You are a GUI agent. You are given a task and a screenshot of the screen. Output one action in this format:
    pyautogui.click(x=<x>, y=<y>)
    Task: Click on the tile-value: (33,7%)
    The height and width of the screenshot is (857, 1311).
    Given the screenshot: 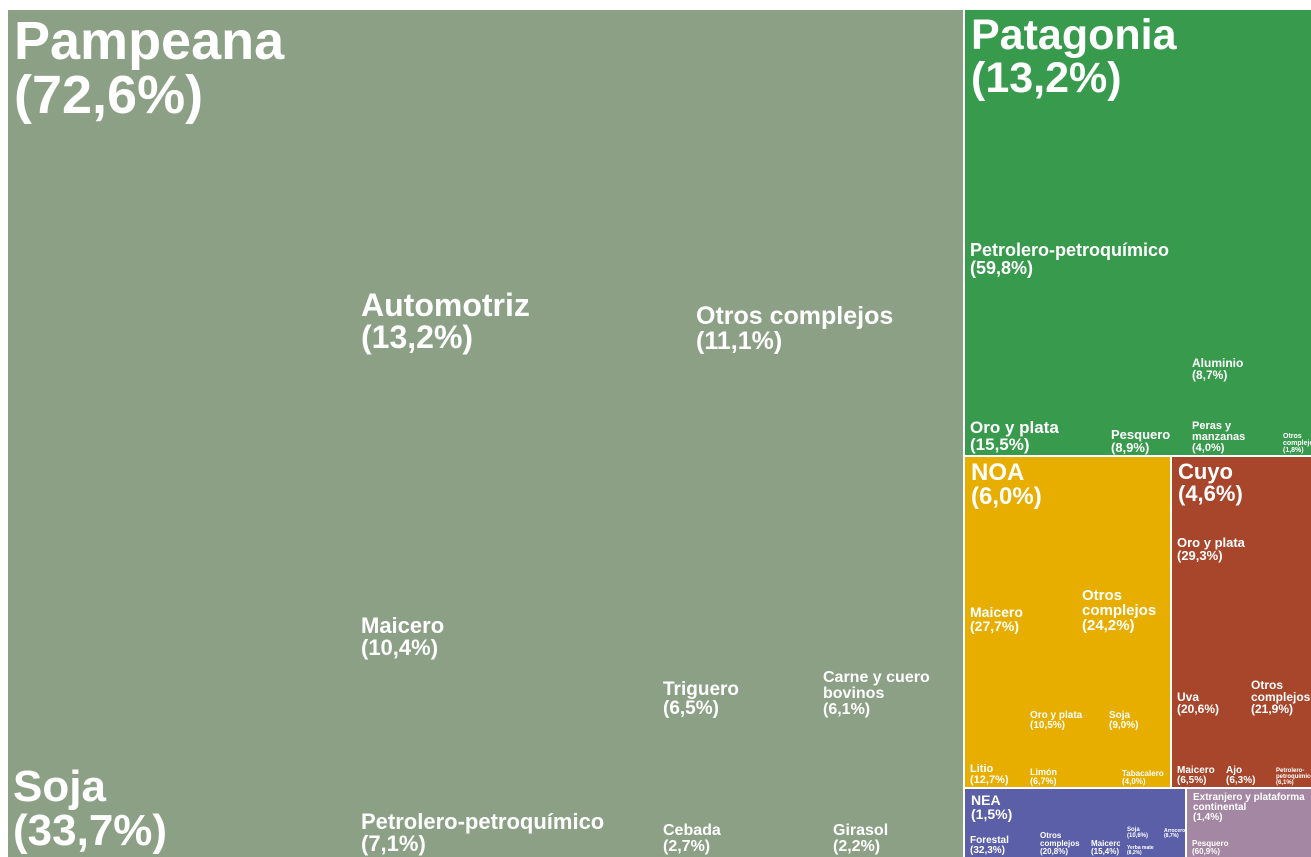 What is the action you would take?
    pyautogui.click(x=90, y=830)
    